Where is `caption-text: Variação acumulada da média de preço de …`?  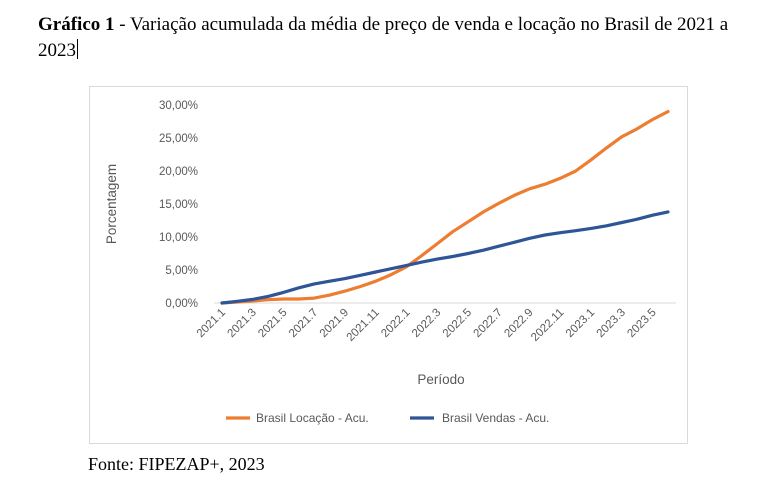
caption-text: Variação acumulada da média de preço de … is located at coordinates (383, 37).